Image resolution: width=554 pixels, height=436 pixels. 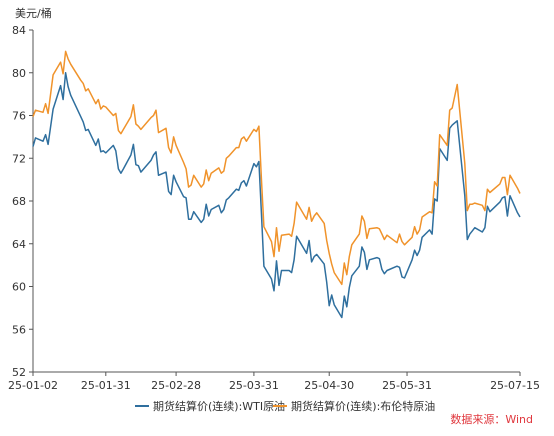 What do you see at coordinates (19, 116) in the screenshot?
I see `y-tick-label: 76` at bounding box center [19, 116].